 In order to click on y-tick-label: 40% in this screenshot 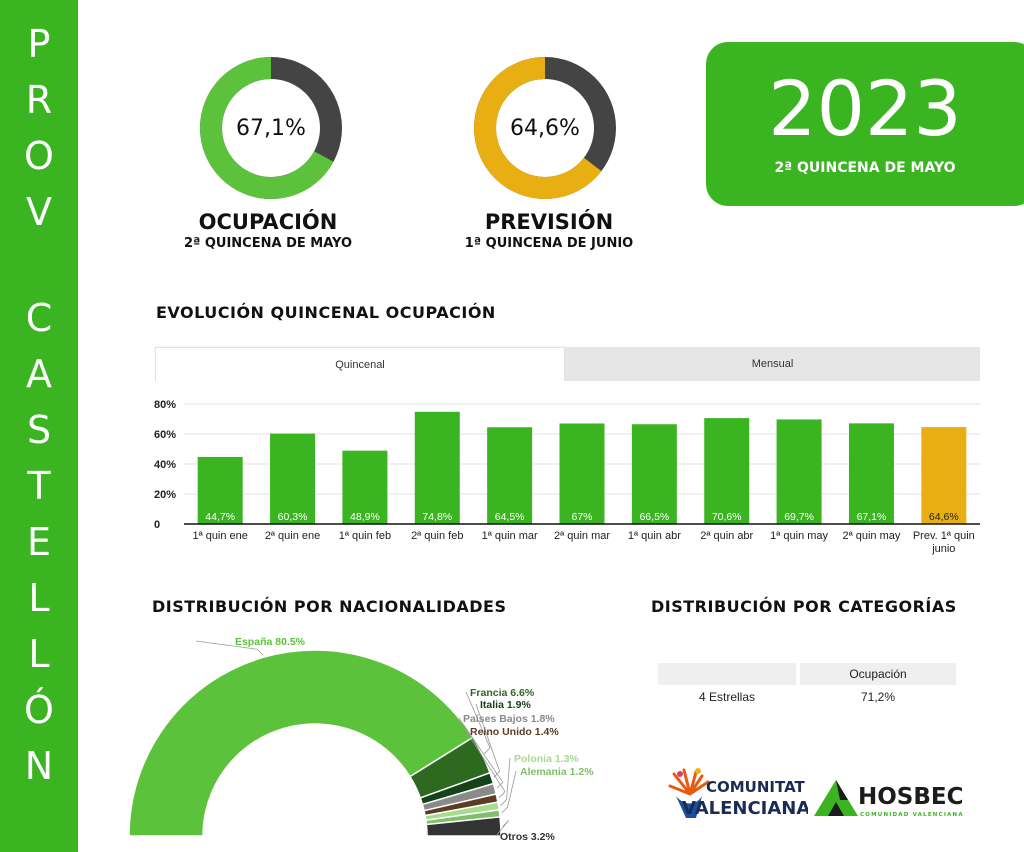, I will do `click(165, 465)`.